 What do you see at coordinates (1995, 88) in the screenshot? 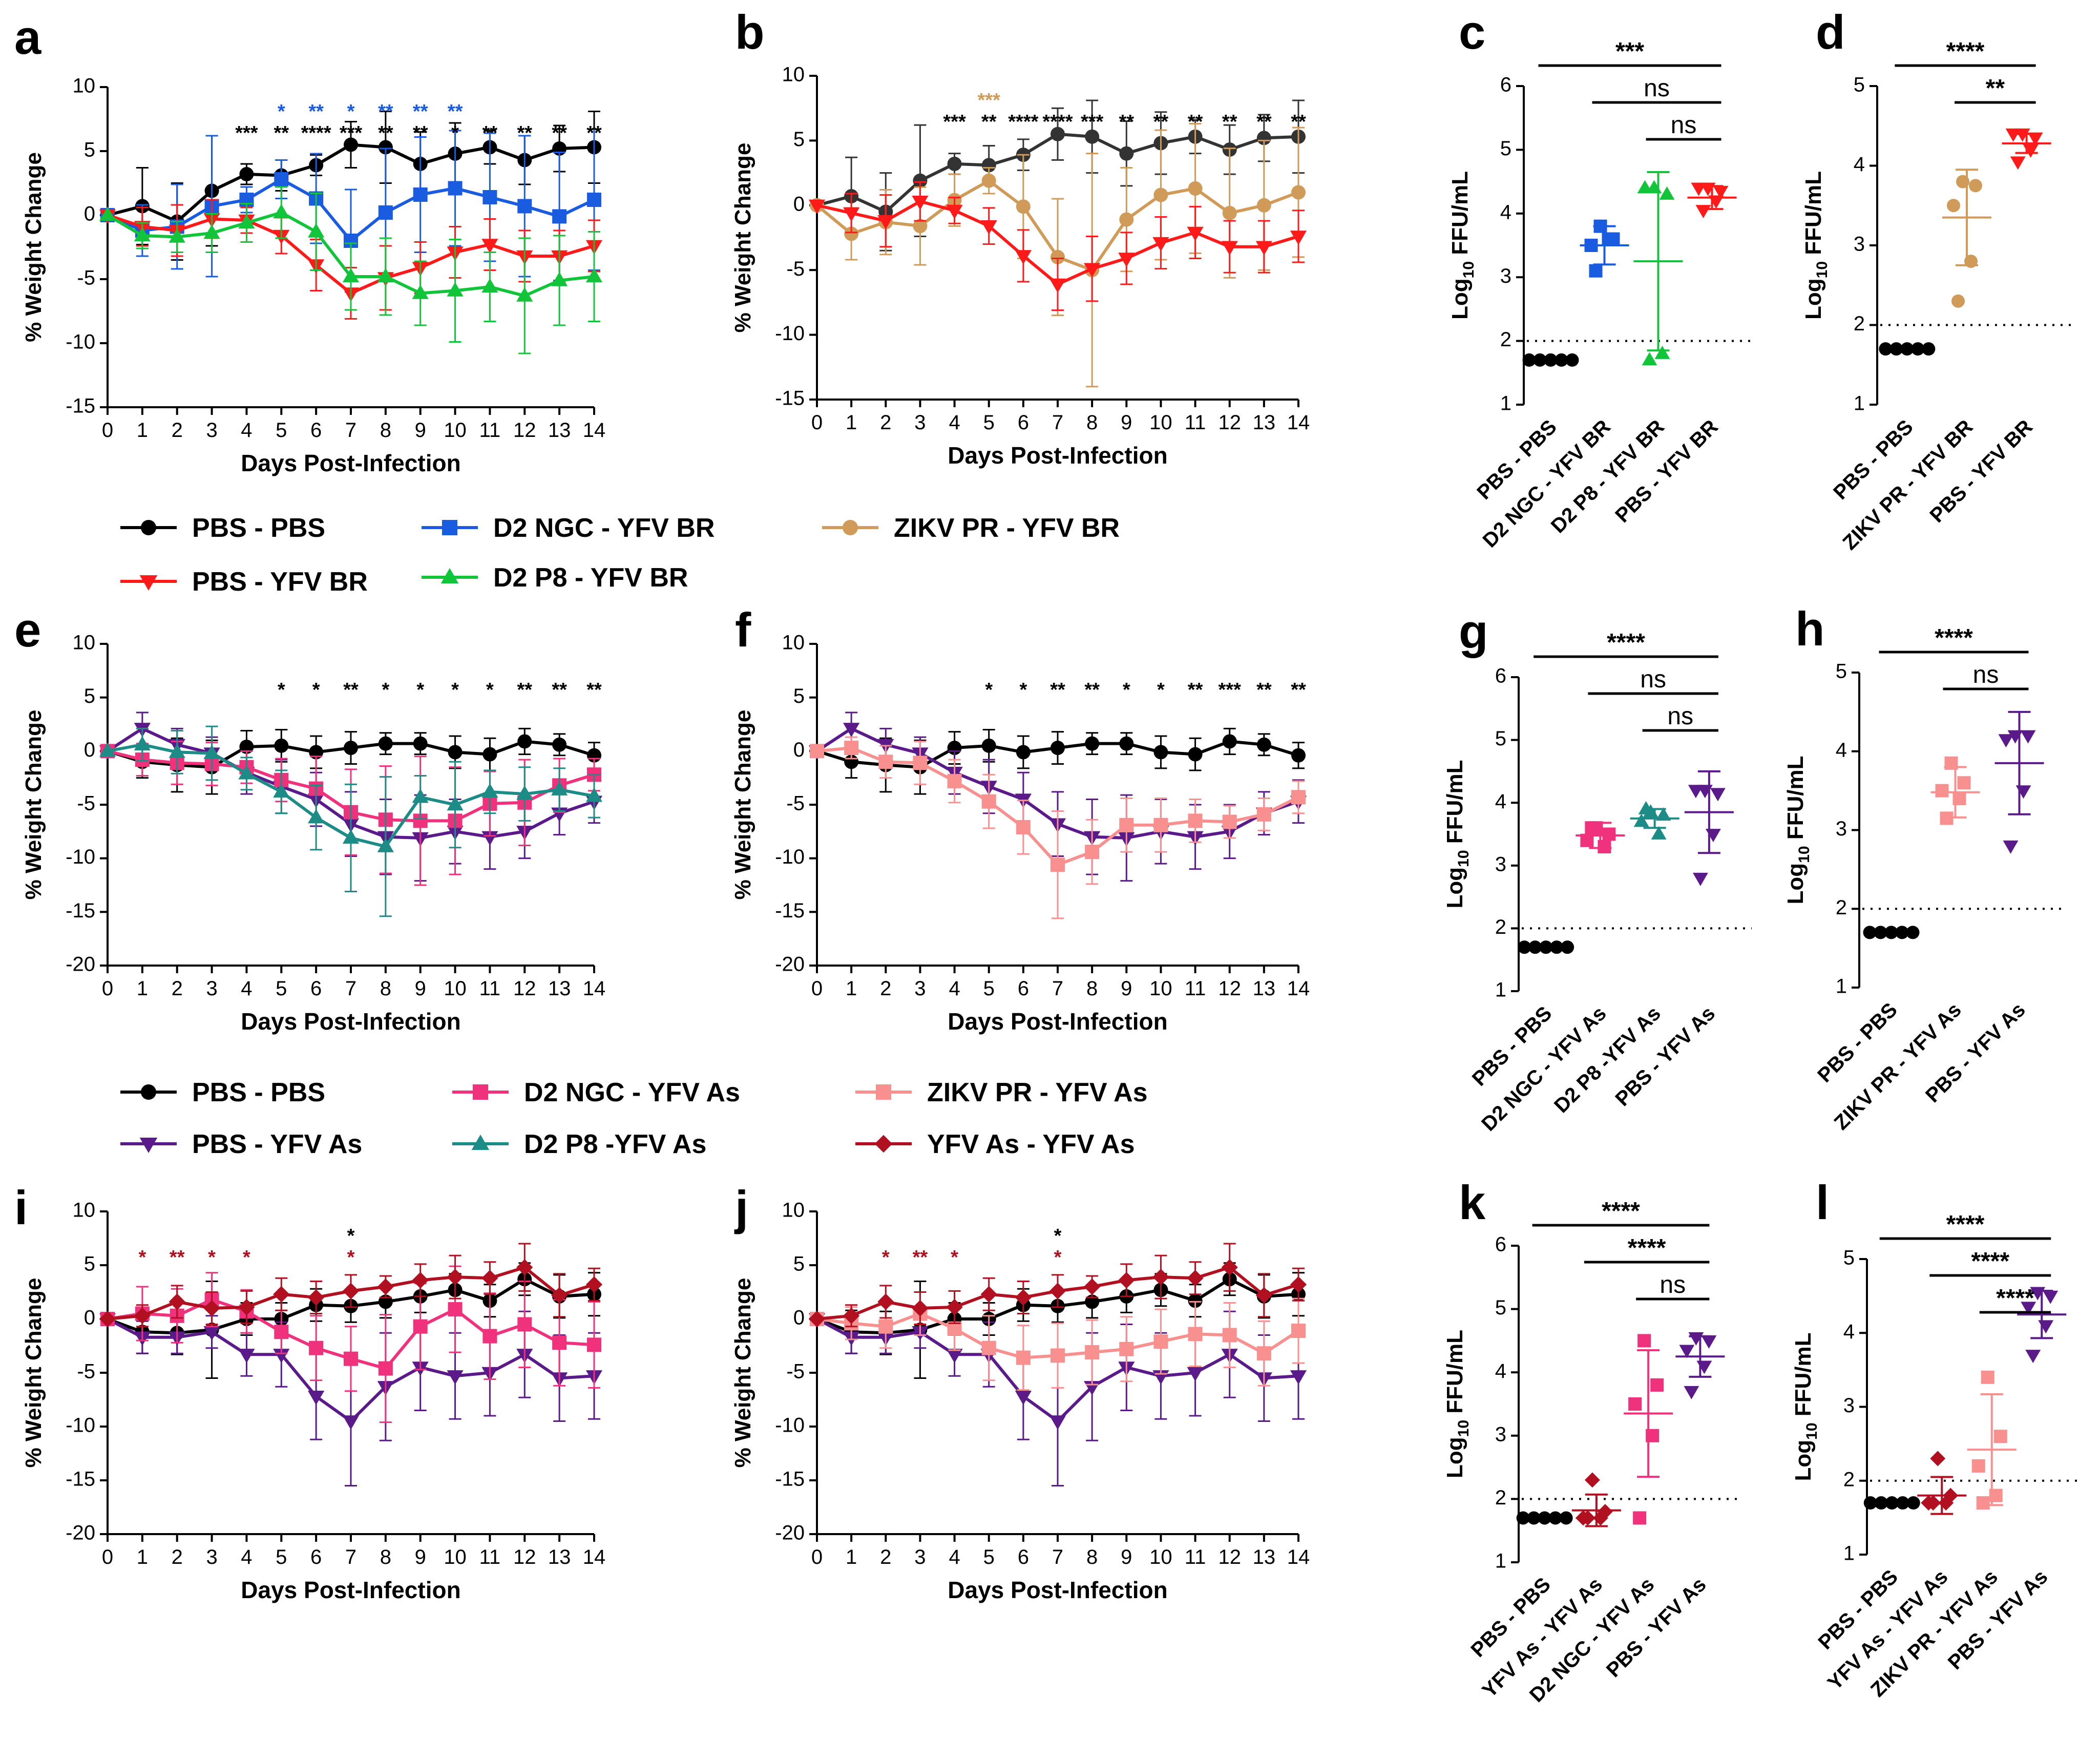
I see `comparison-significance: **` at bounding box center [1995, 88].